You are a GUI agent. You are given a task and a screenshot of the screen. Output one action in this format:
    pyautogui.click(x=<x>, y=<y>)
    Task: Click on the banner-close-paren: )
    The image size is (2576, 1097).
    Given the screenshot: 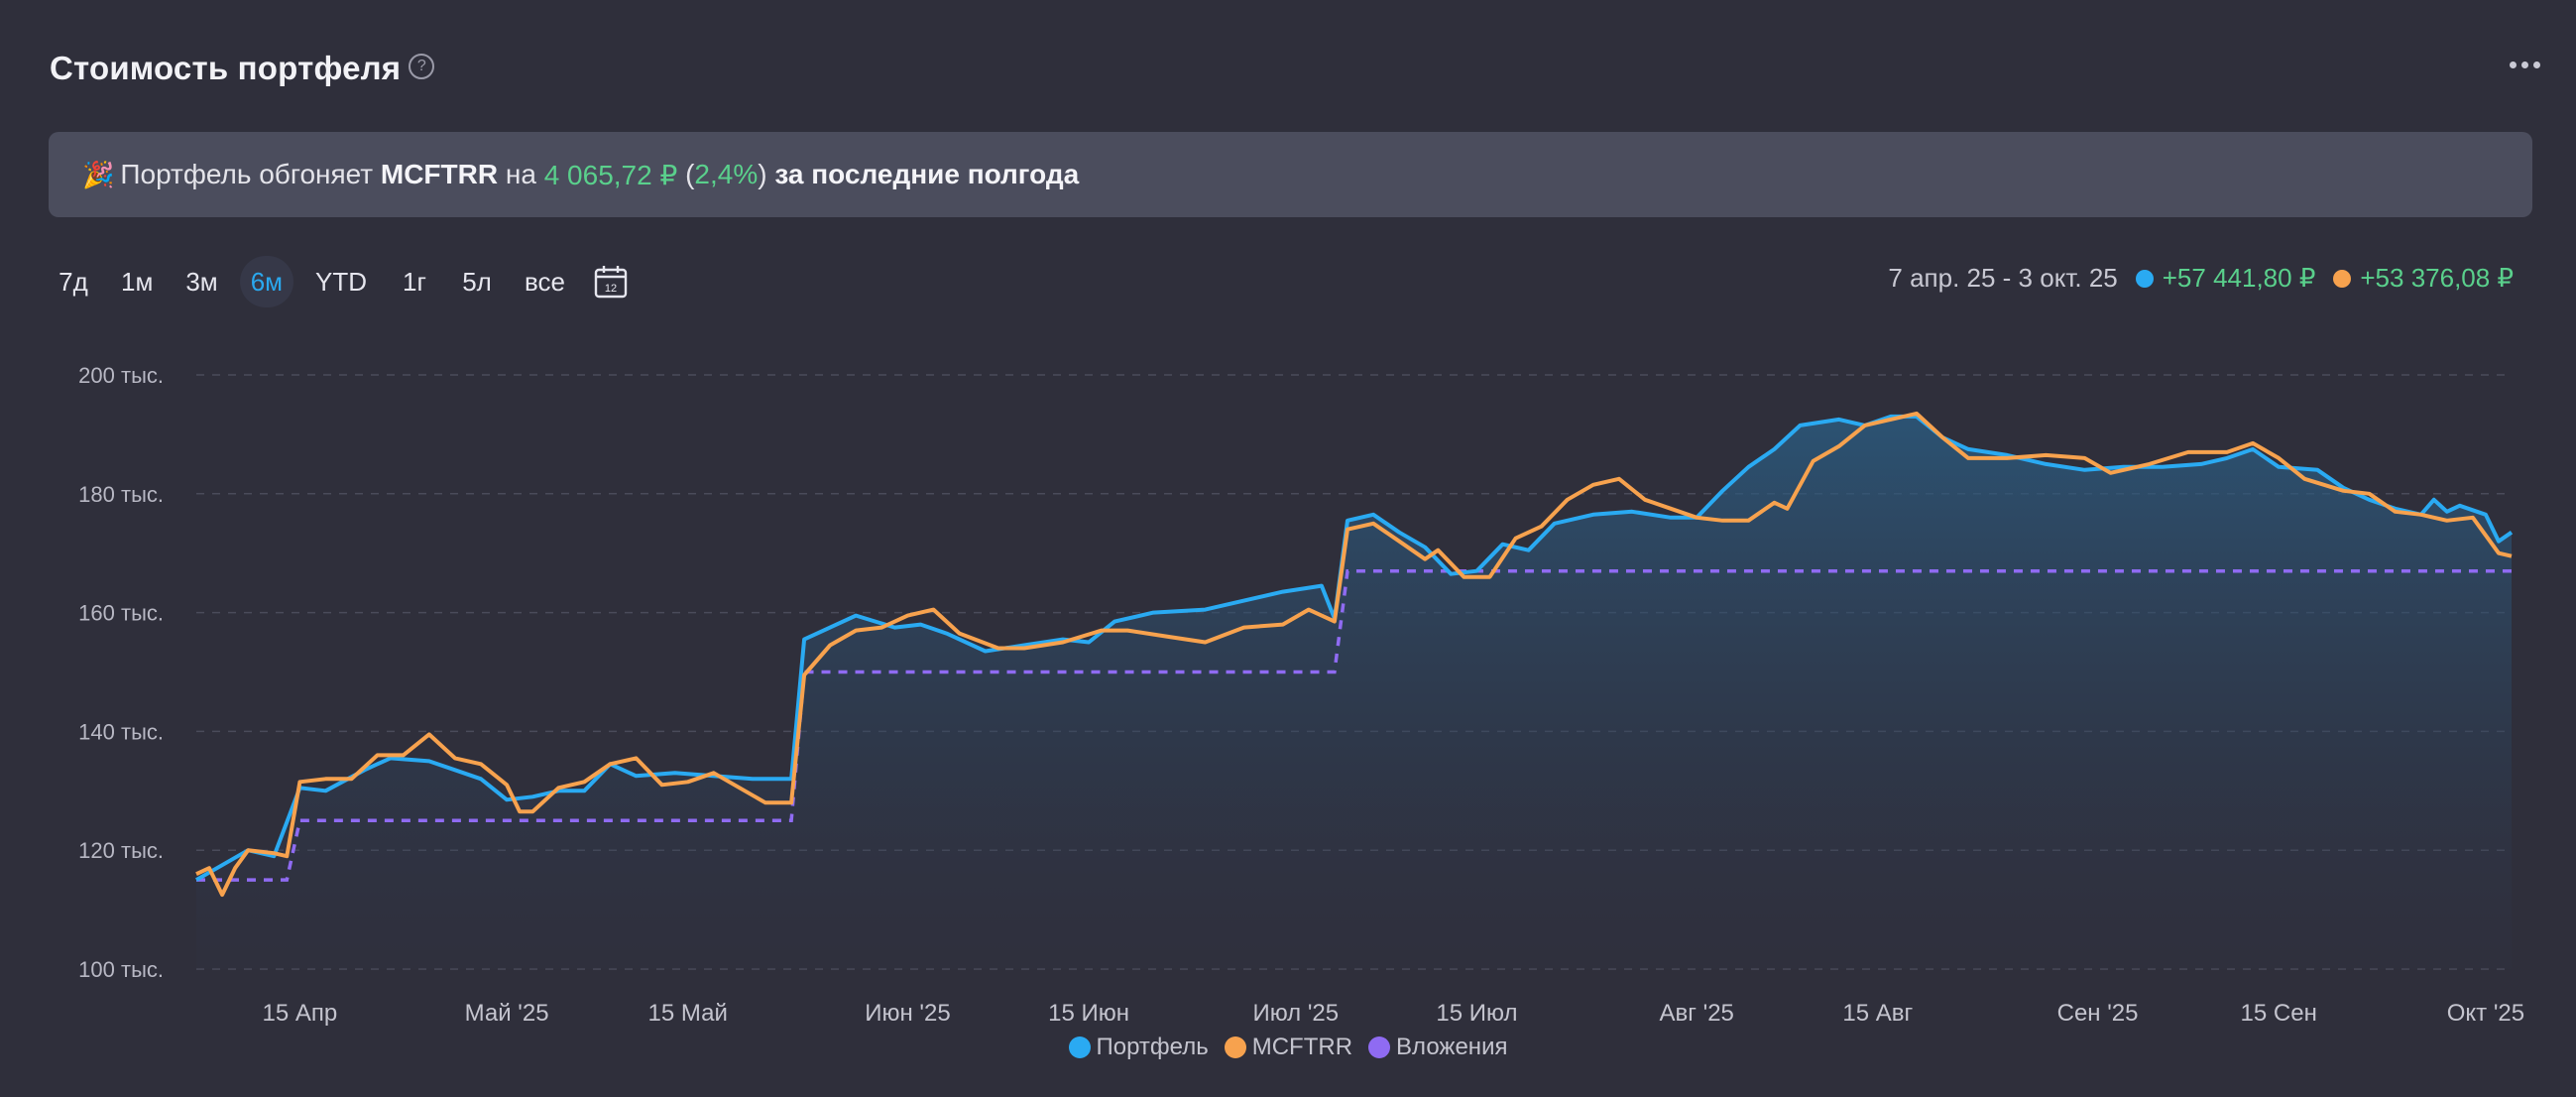 What is the action you would take?
    pyautogui.click(x=762, y=174)
    